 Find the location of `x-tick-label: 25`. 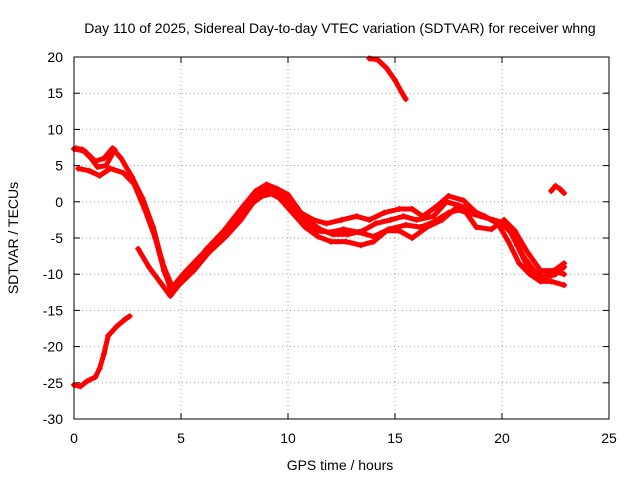

x-tick-label: 25 is located at coordinates (609, 438).